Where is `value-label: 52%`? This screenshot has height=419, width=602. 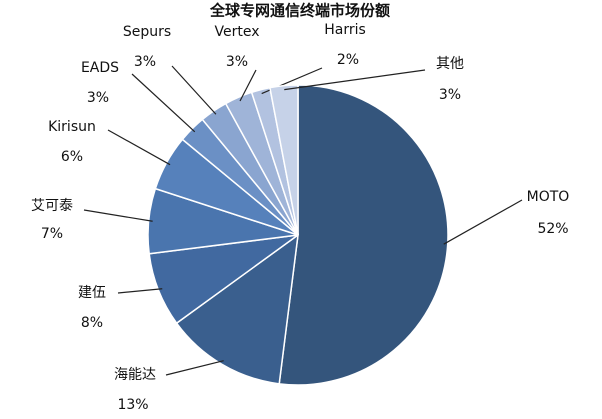 value-label: 52% is located at coordinates (552, 229).